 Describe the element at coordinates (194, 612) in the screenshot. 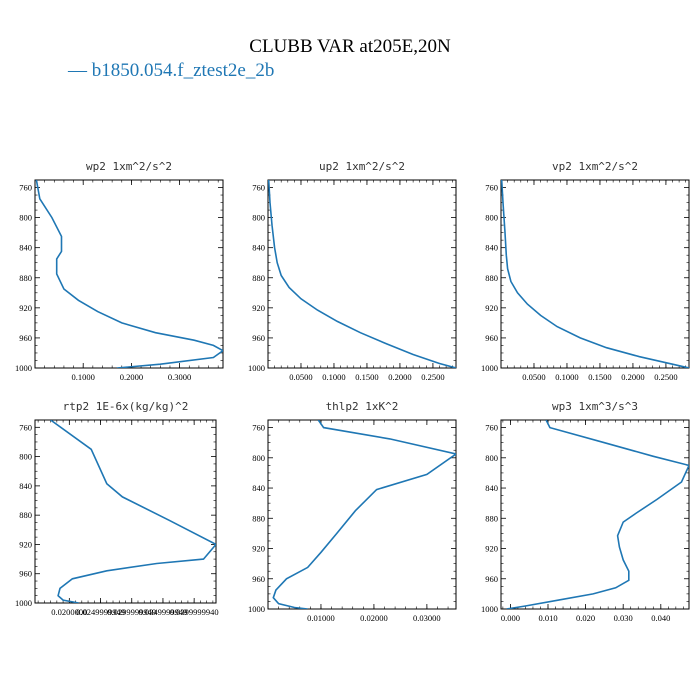

I see `x-tick-label: 0.0399999940` at that location.